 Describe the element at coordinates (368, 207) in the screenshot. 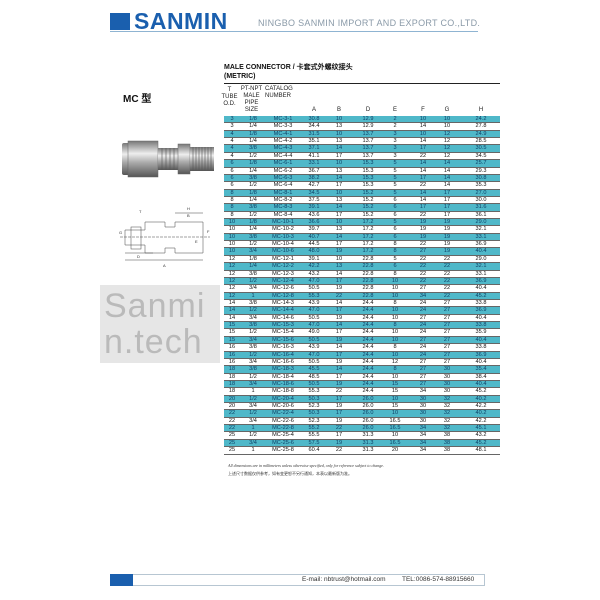

I see `cell-d: 15.2` at that location.